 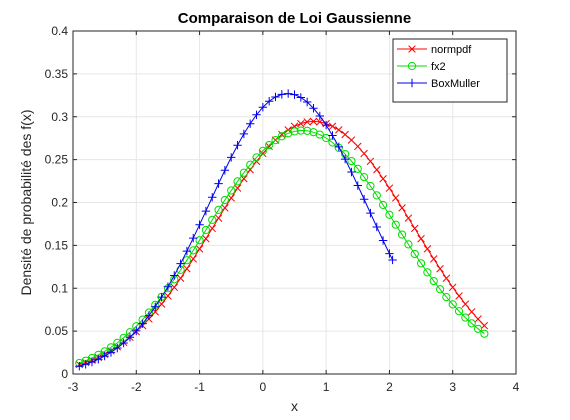 I want to click on legend: normpdf fx2 BoxMuller, so click(x=450, y=70).